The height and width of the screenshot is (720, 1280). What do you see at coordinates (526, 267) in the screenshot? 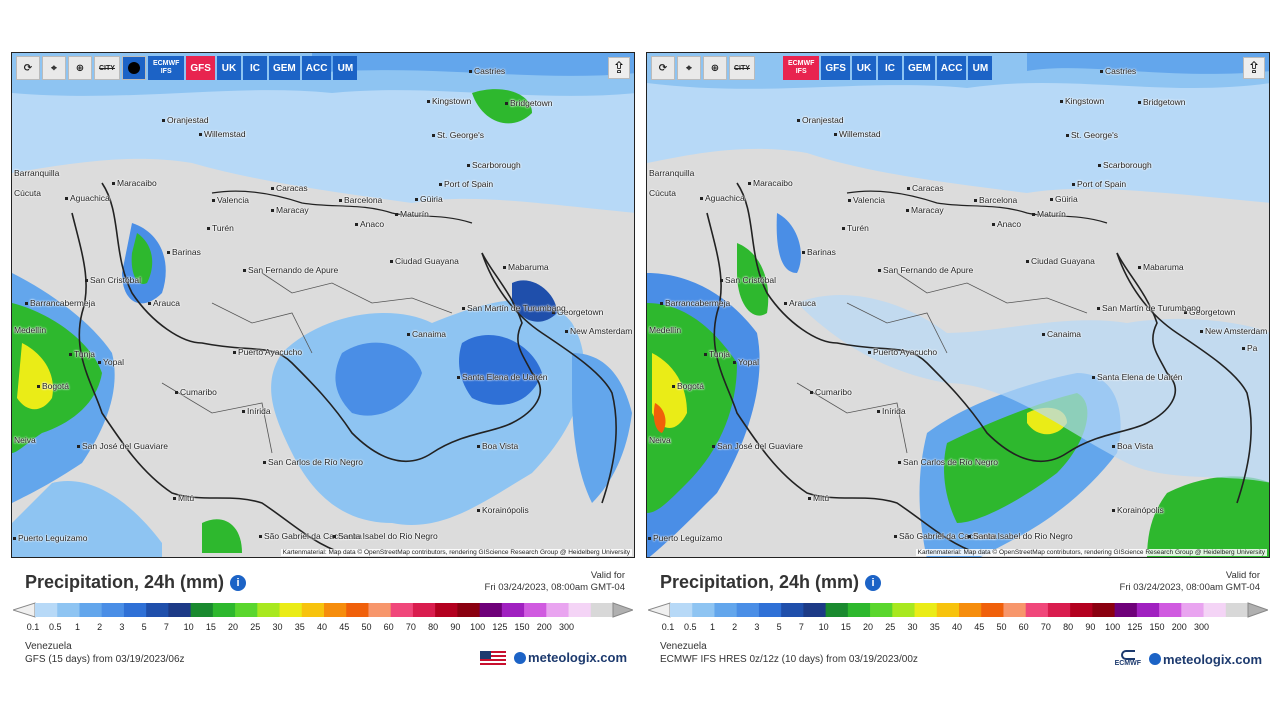
I see `city-label: Mabaruma` at bounding box center [526, 267].